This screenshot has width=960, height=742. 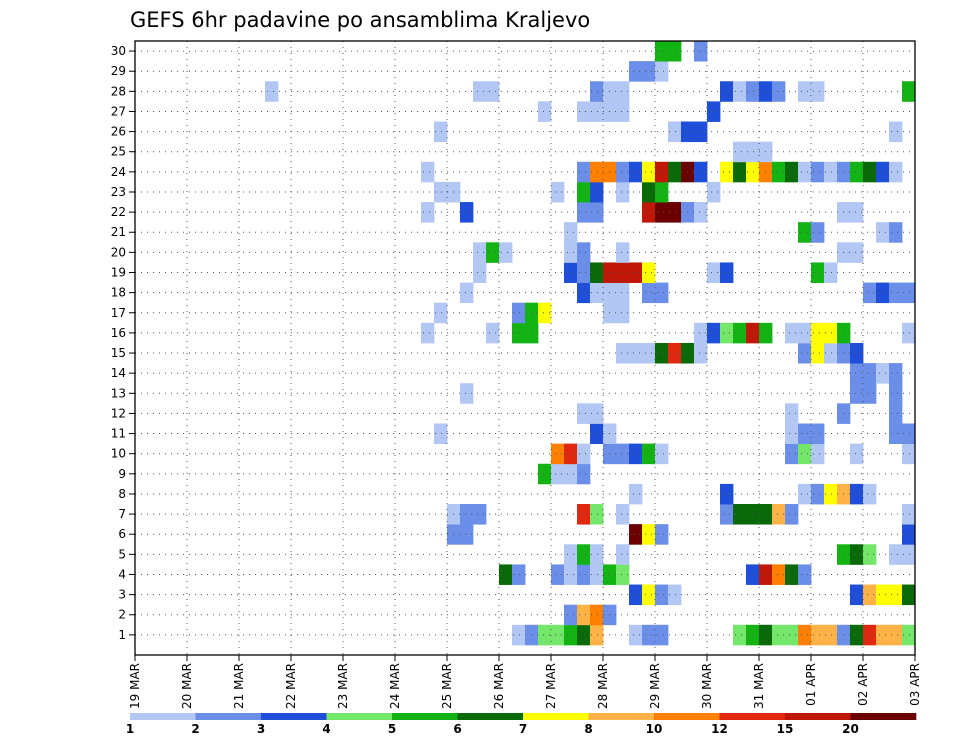 What do you see at coordinates (122, 494) in the screenshot?
I see `y-tick-label: 8` at bounding box center [122, 494].